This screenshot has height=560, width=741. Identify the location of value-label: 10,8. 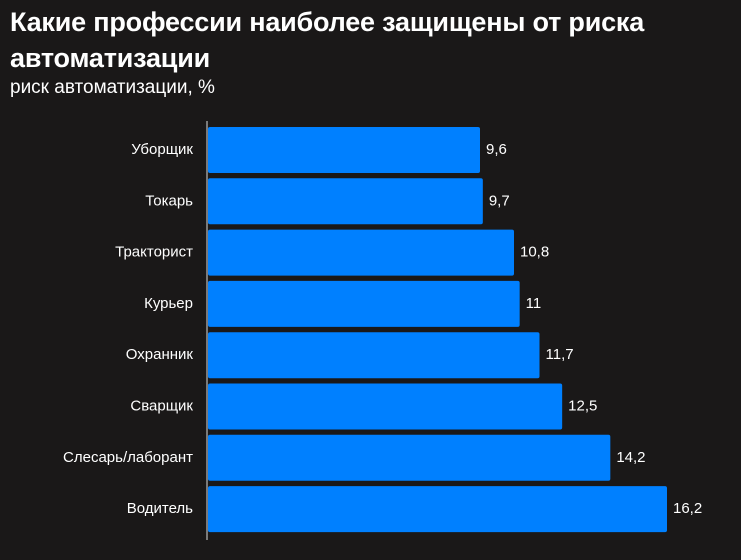
(534, 252).